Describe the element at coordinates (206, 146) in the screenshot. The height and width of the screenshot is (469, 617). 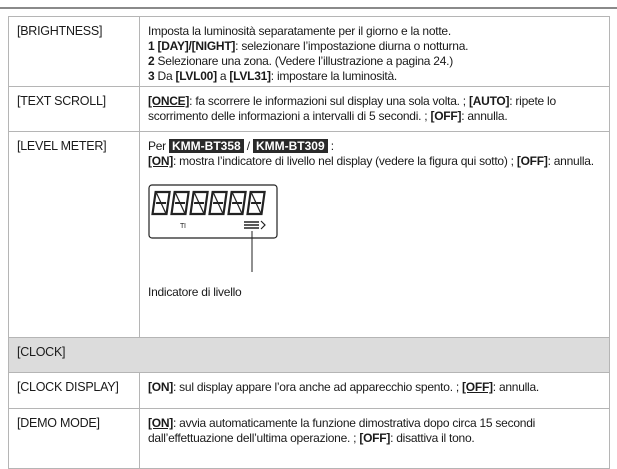
I see `model-badge: KMM-BT358` at that location.